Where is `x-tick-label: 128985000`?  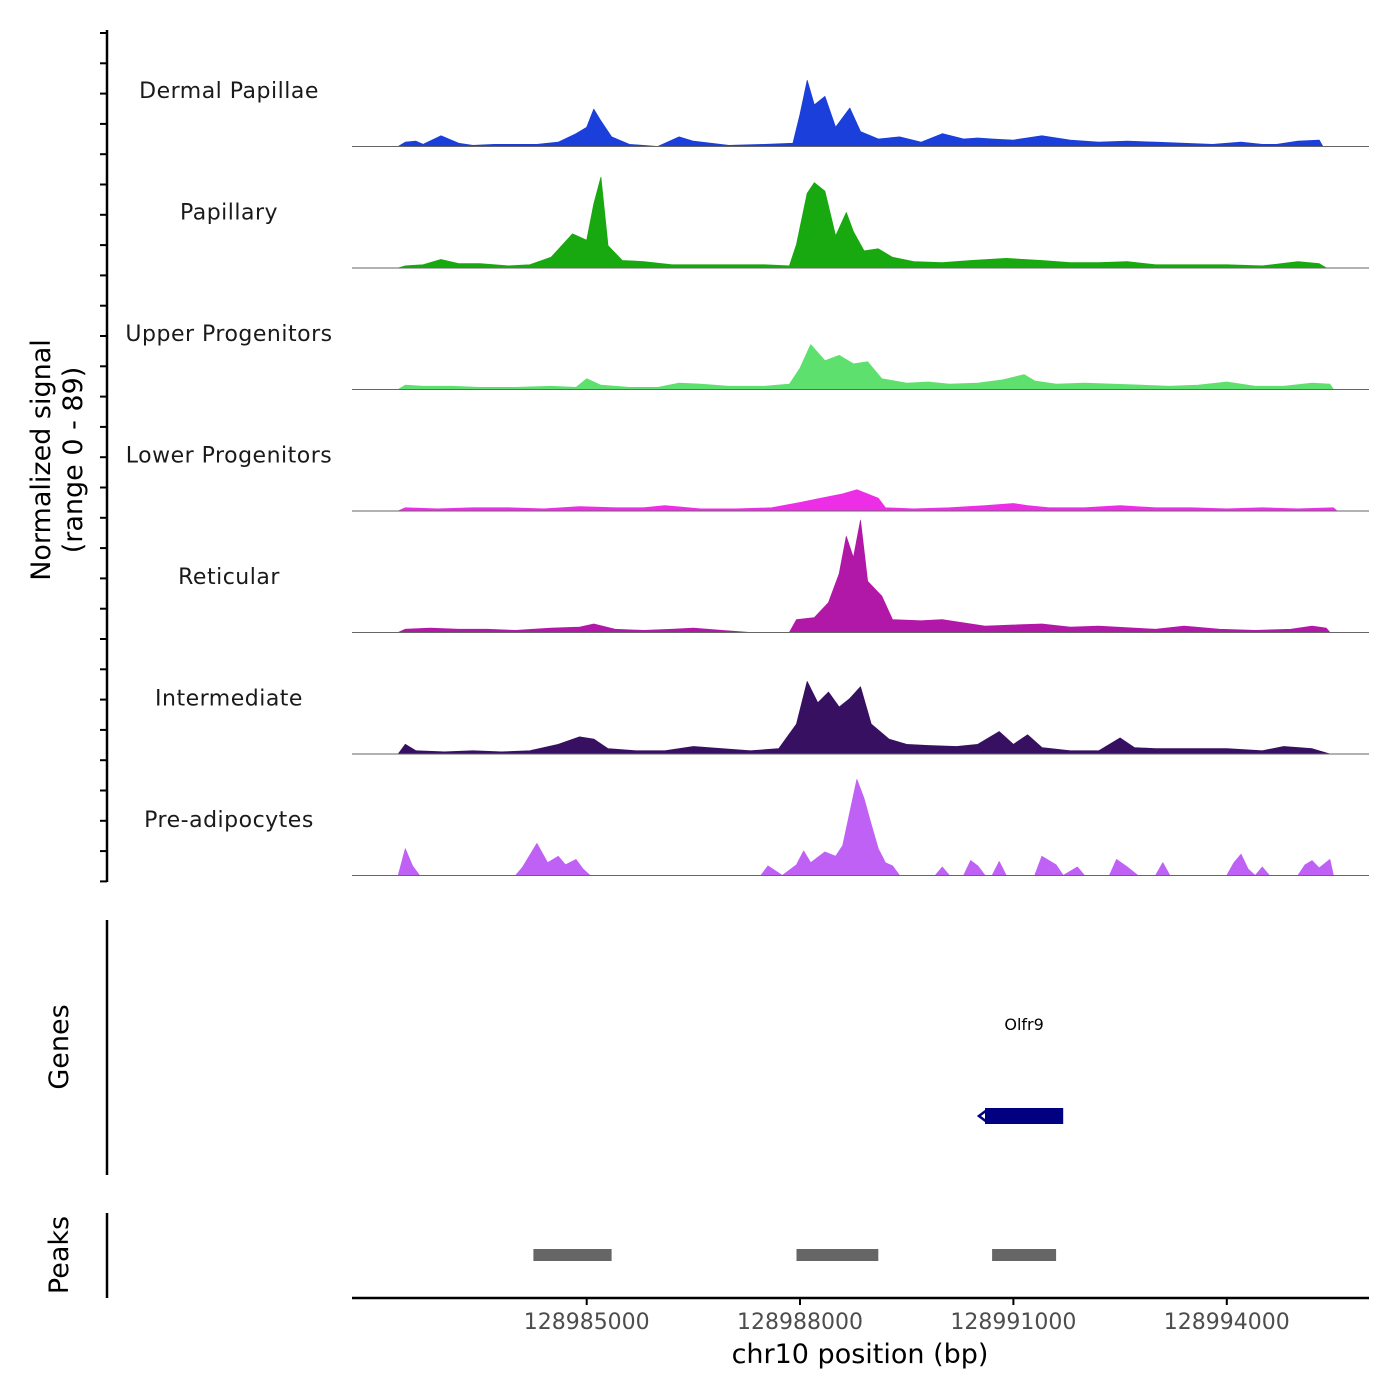 x-tick-label: 128985000 is located at coordinates (587, 1322).